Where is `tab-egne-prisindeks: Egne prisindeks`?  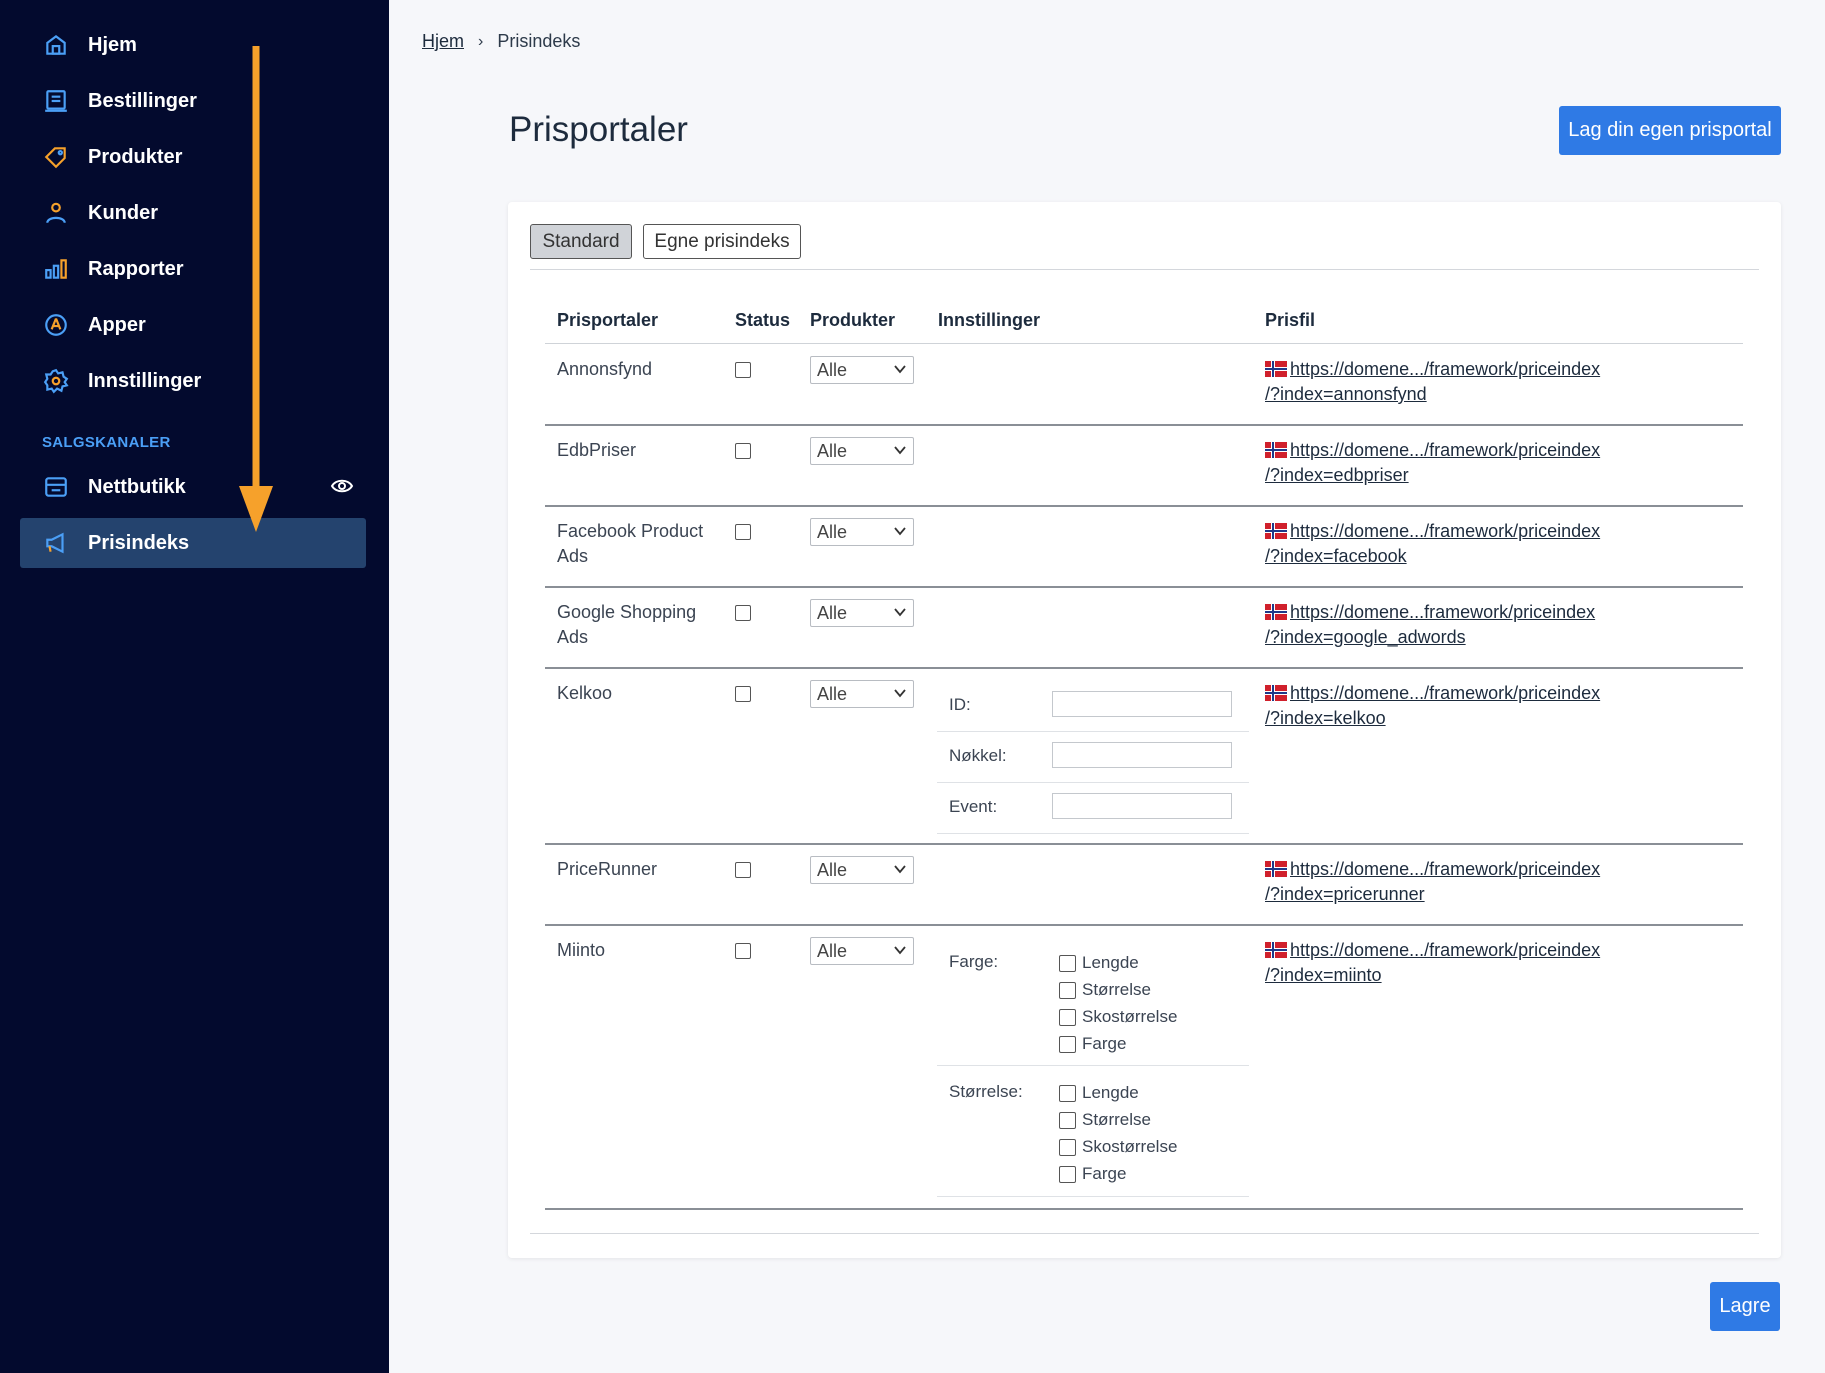
tab-egne-prisindeks: Egne prisindeks is located at coordinates (722, 241).